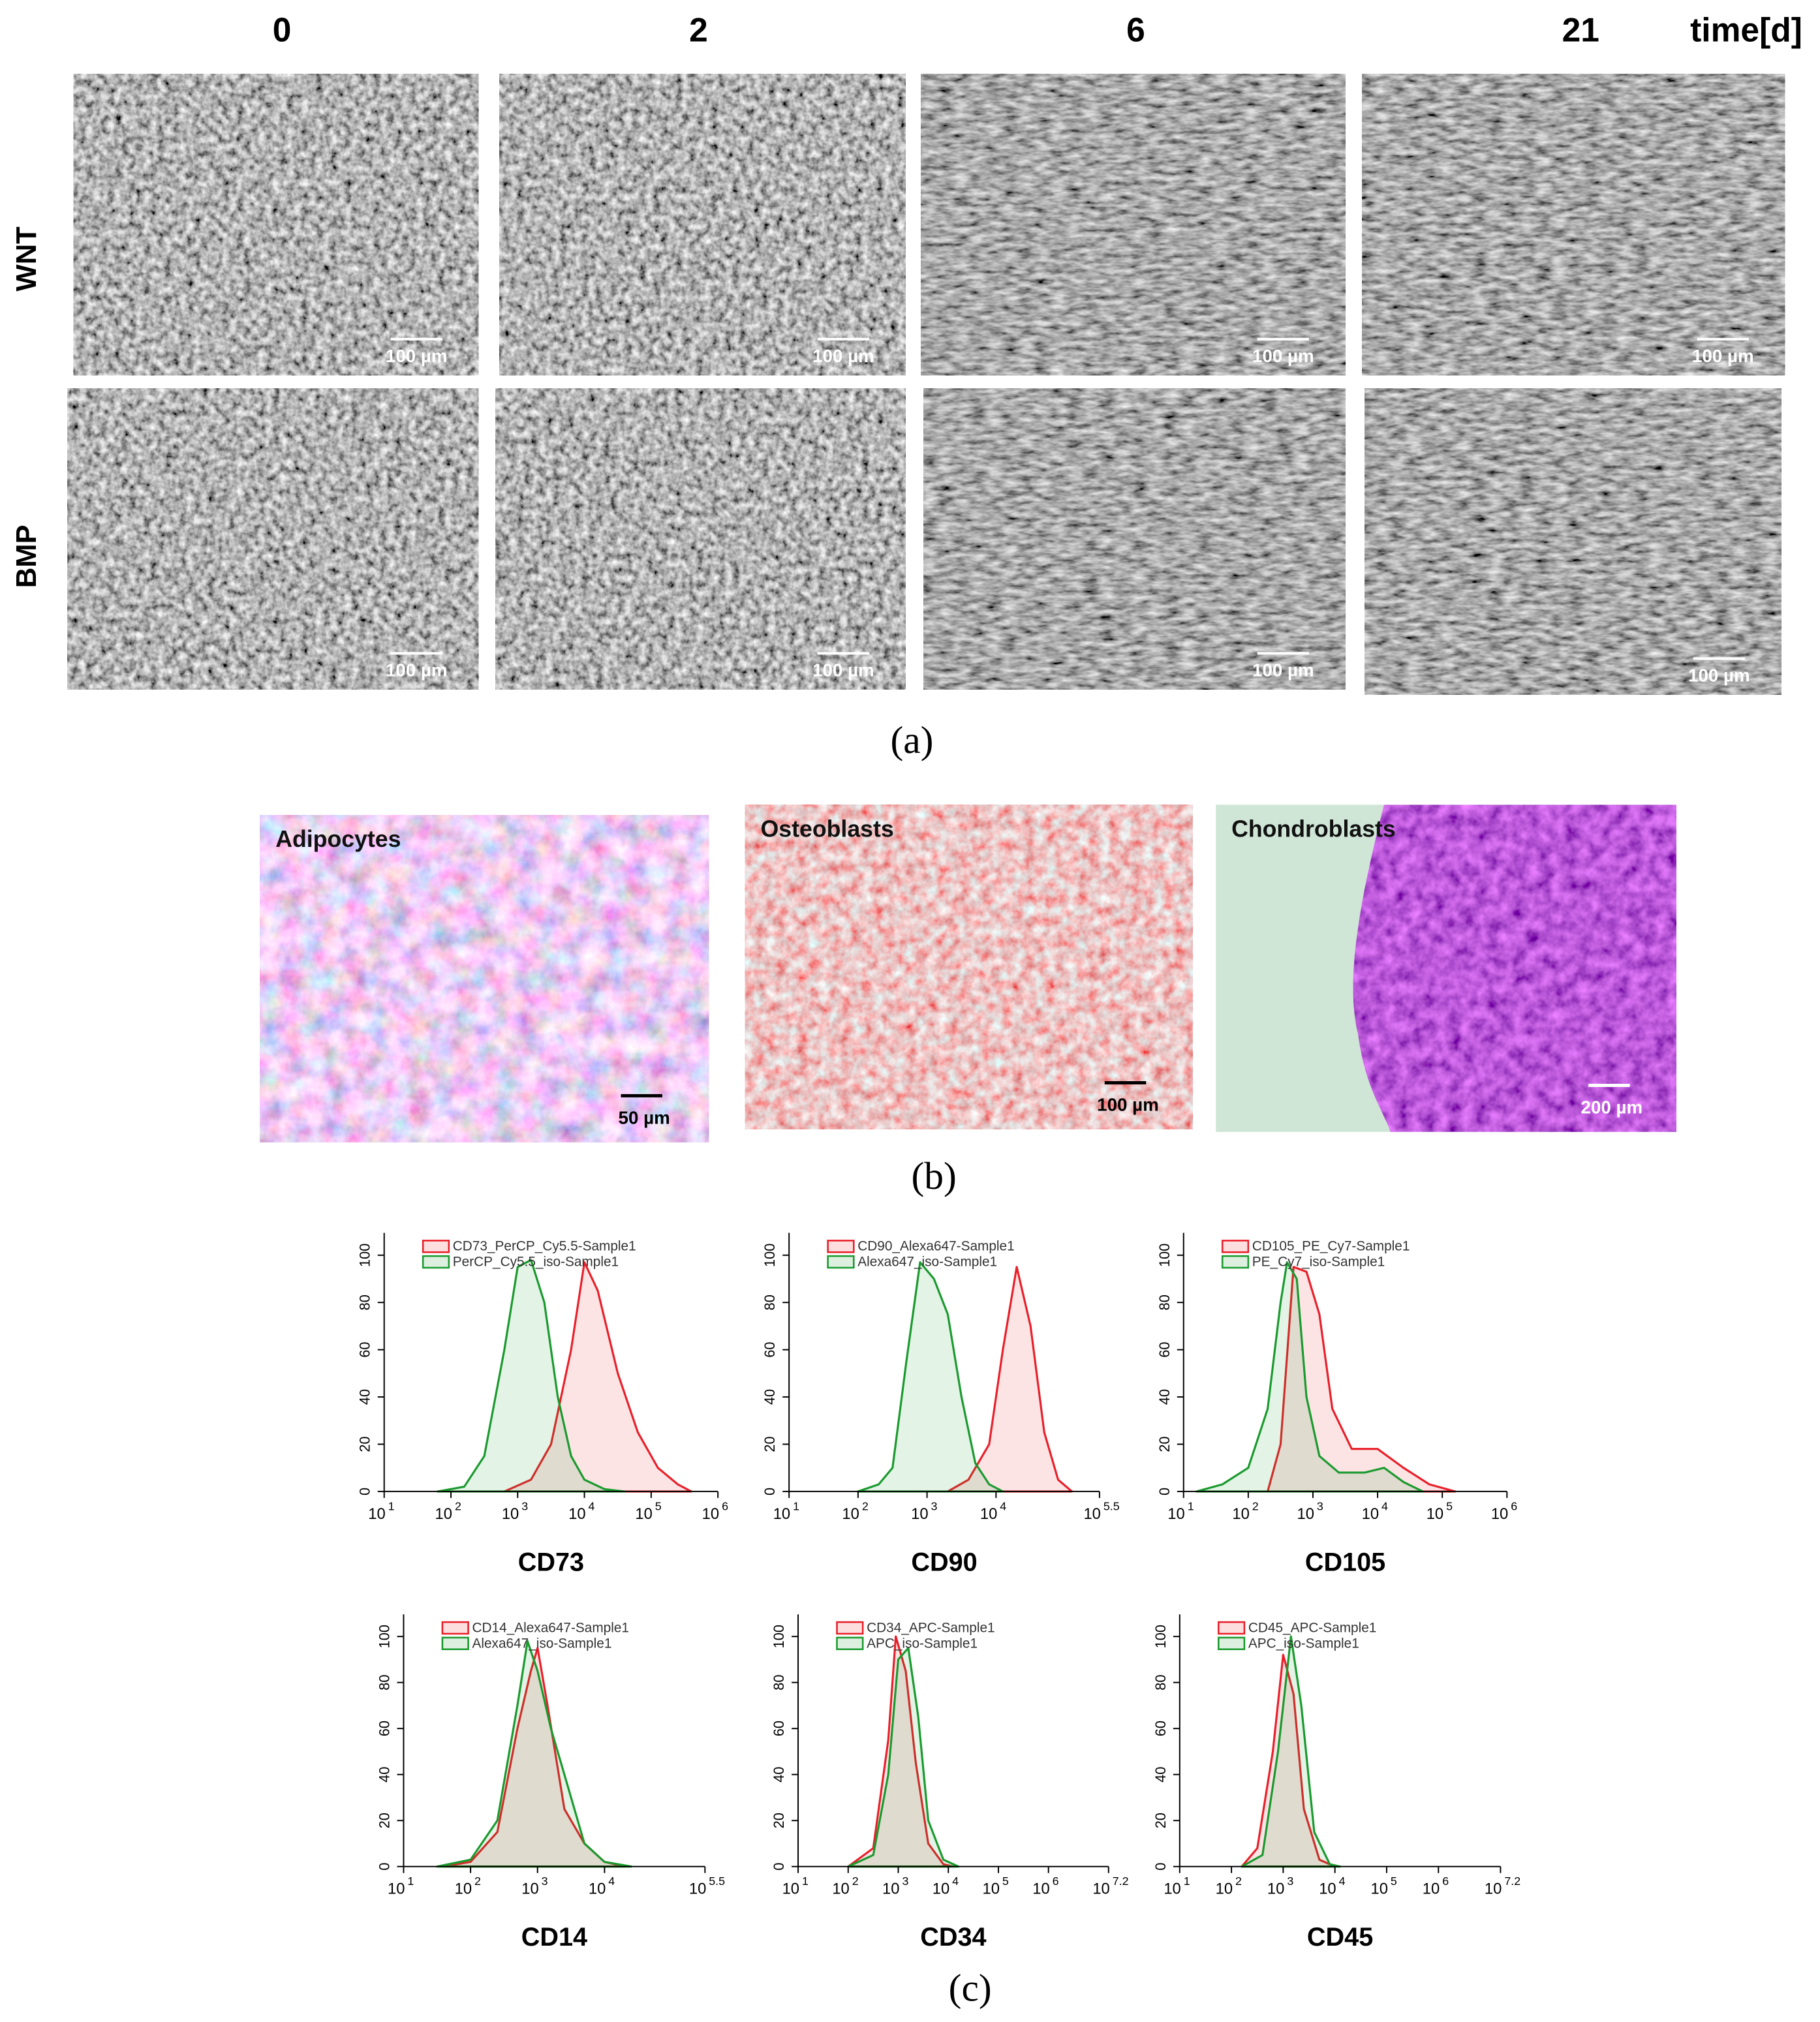  What do you see at coordinates (971, 1988) in the screenshot?
I see `caption: (c)` at bounding box center [971, 1988].